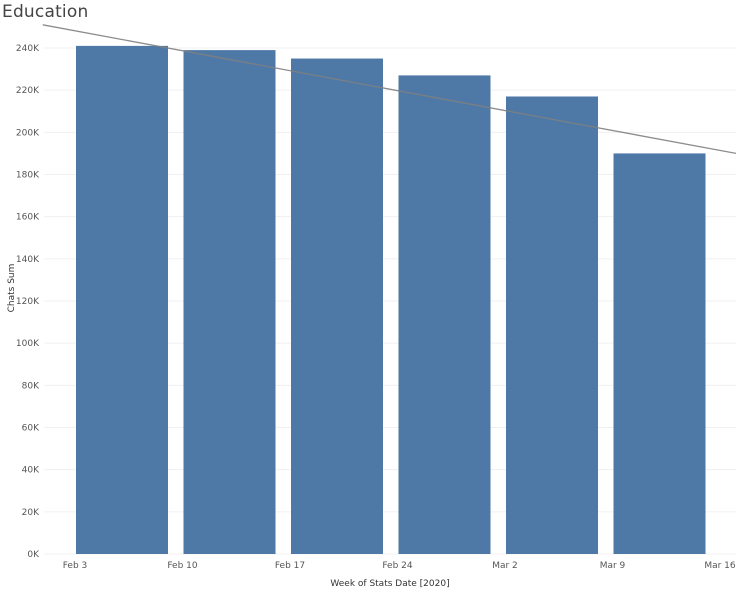  I want to click on y-tick-label: 40K, so click(31, 471).